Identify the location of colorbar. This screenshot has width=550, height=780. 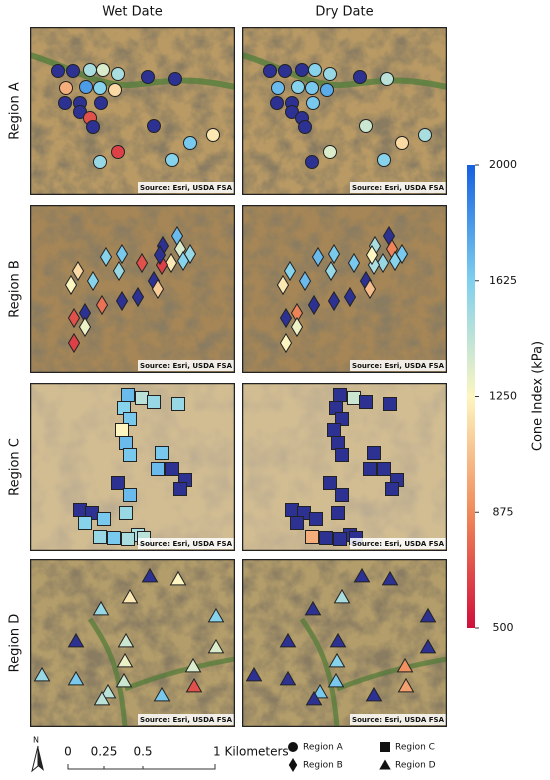
(471, 396).